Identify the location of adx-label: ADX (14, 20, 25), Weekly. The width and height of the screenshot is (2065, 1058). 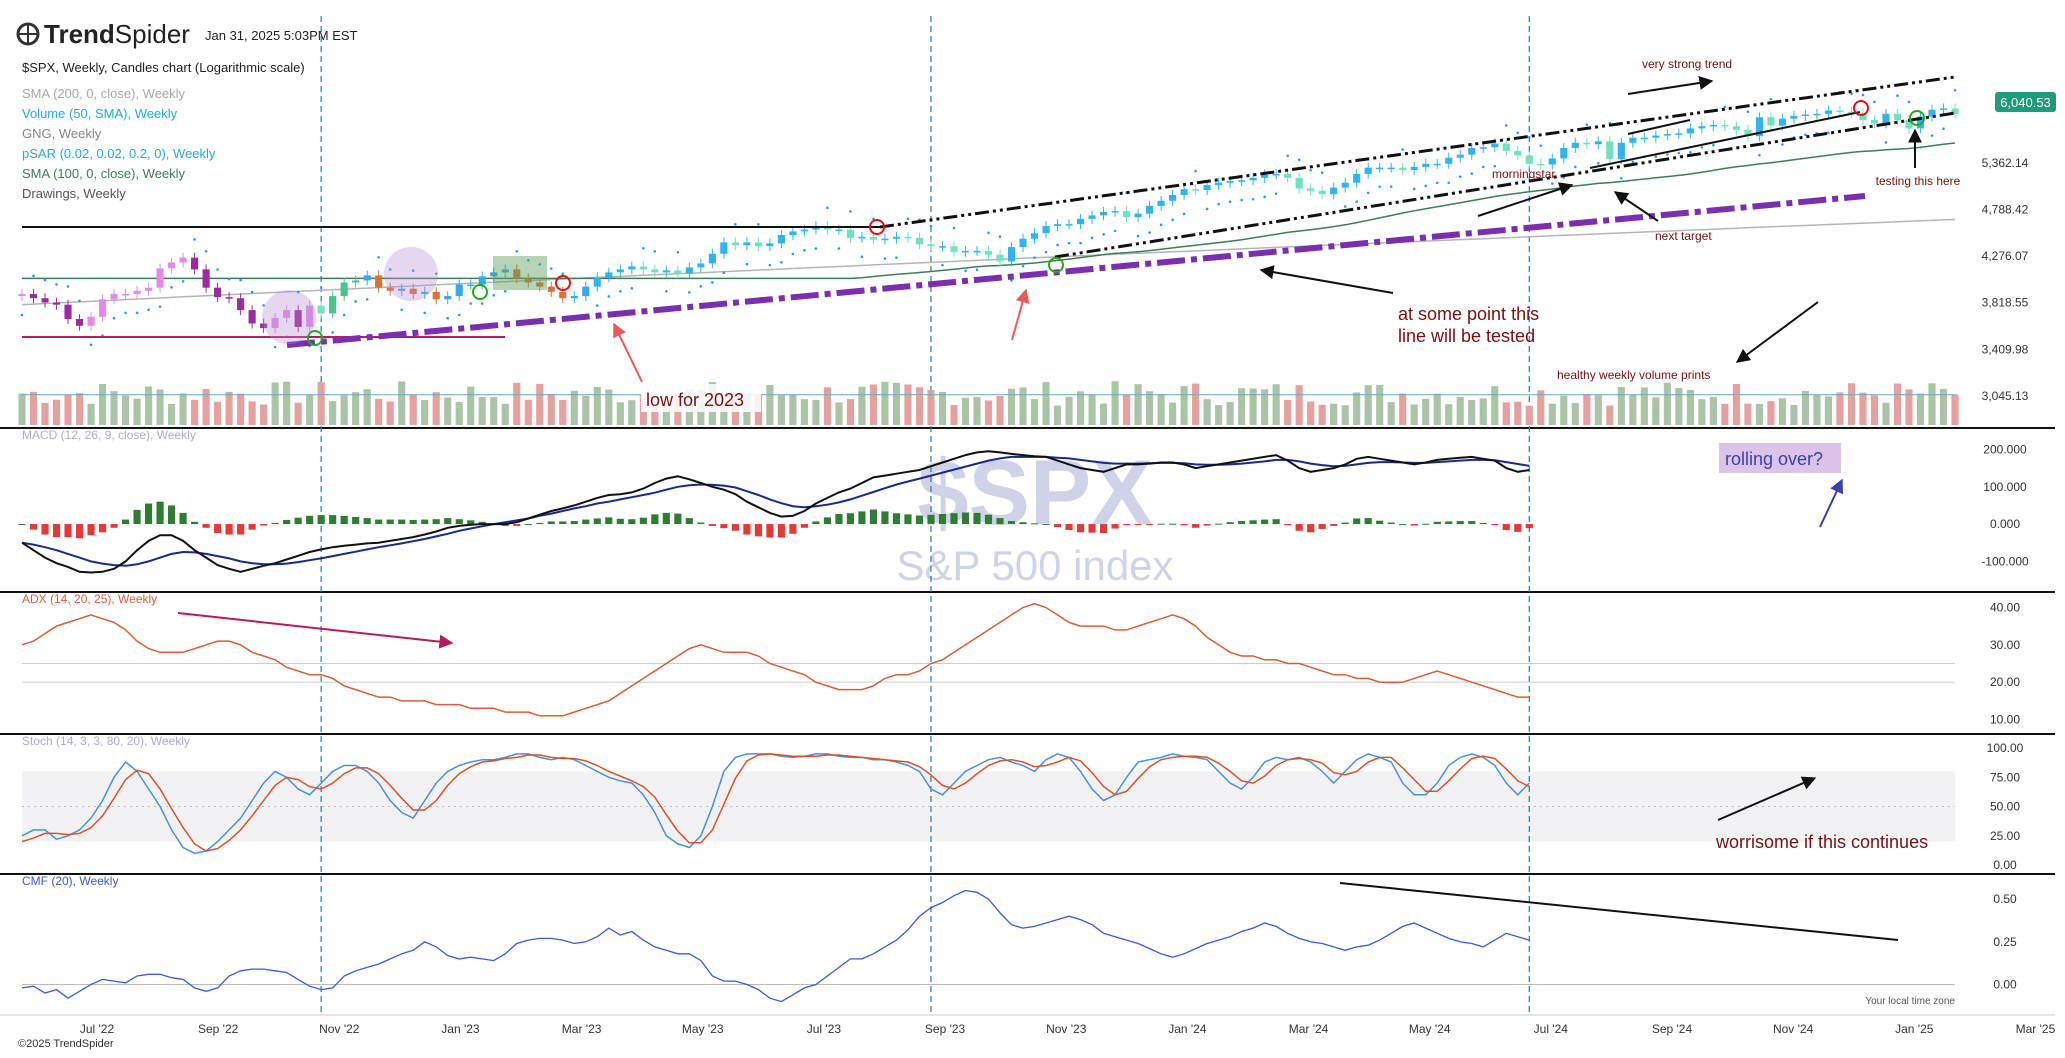
(89, 599).